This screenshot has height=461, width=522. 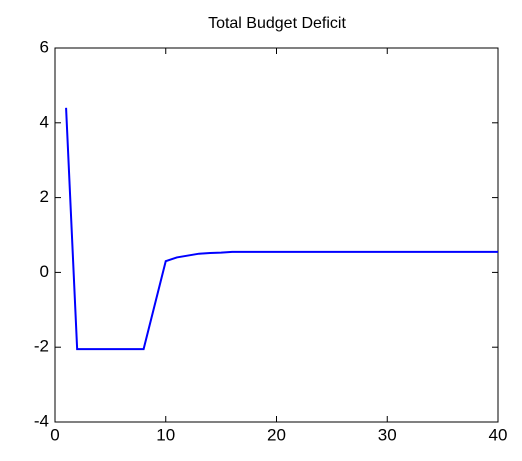 What do you see at coordinates (44, 196) in the screenshot?
I see `y-tick-label: 2` at bounding box center [44, 196].